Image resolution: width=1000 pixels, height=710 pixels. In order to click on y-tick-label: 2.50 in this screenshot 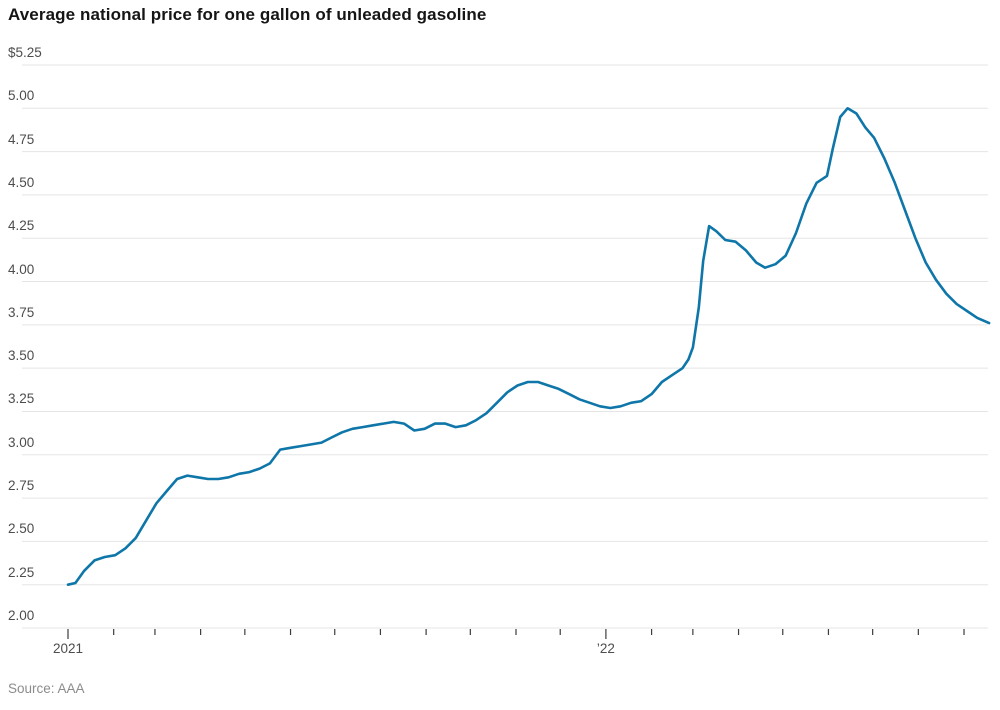, I will do `click(21, 529)`.